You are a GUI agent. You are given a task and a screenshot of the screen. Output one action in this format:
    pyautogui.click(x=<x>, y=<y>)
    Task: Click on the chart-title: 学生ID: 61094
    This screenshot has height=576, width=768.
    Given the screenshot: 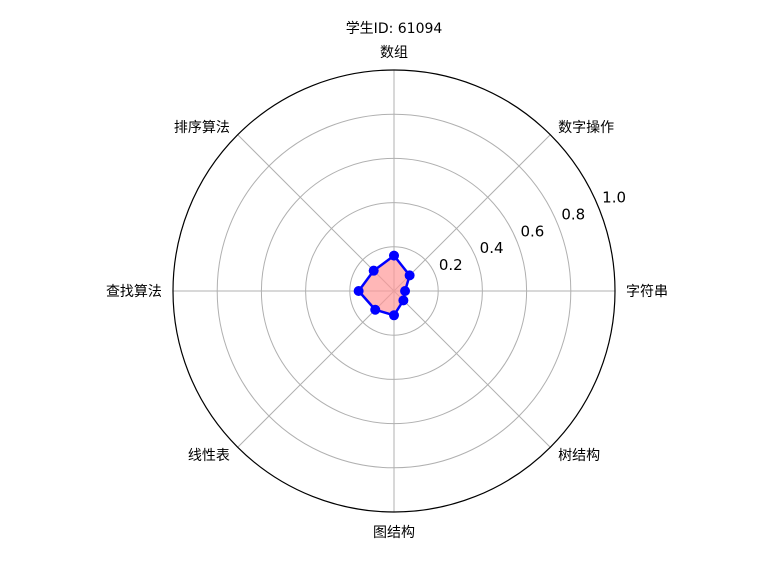 What is the action you would take?
    pyautogui.click(x=394, y=29)
    